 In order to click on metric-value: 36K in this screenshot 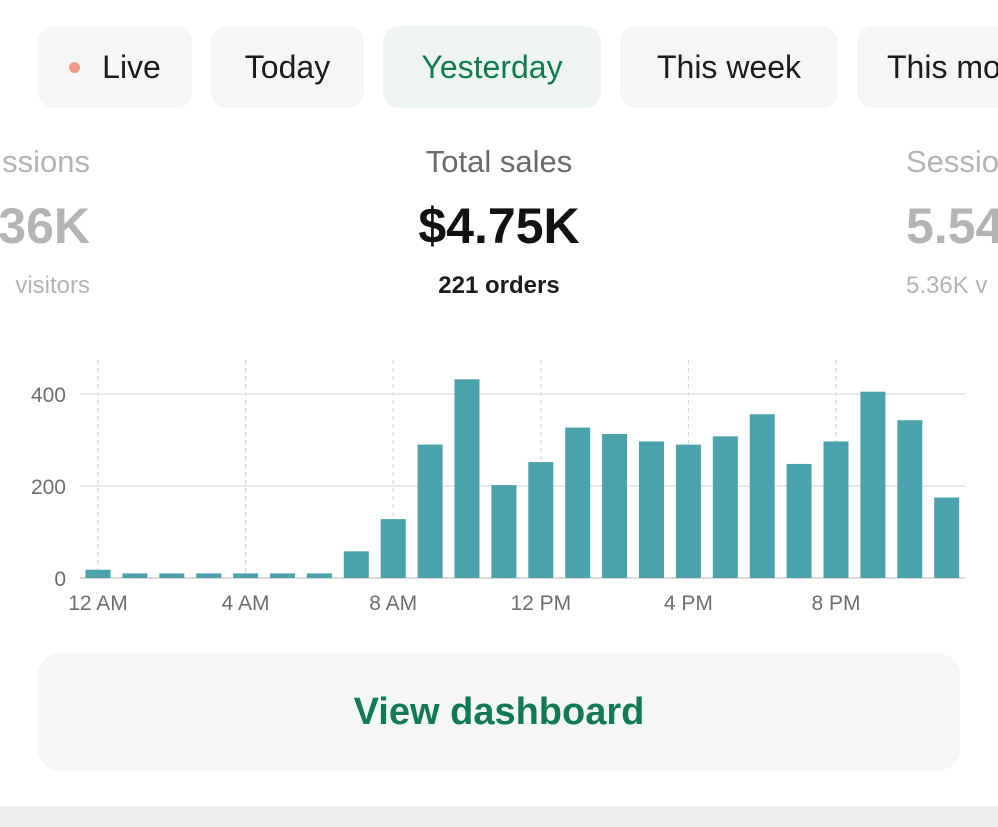, I will do `click(45, 226)`.